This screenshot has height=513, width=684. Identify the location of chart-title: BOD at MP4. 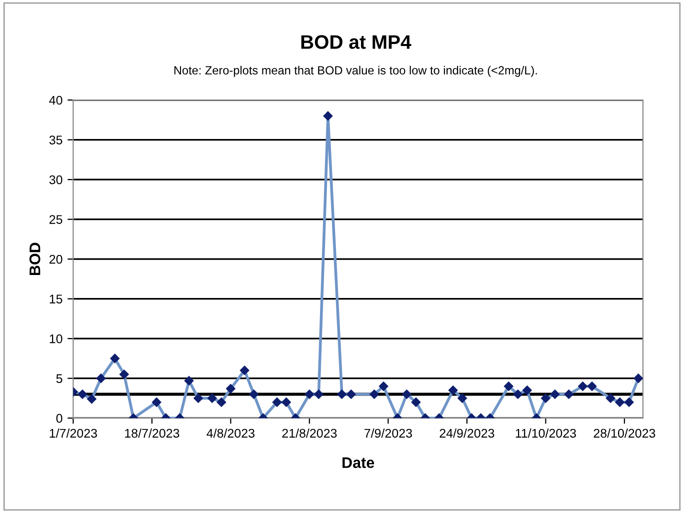
(356, 42).